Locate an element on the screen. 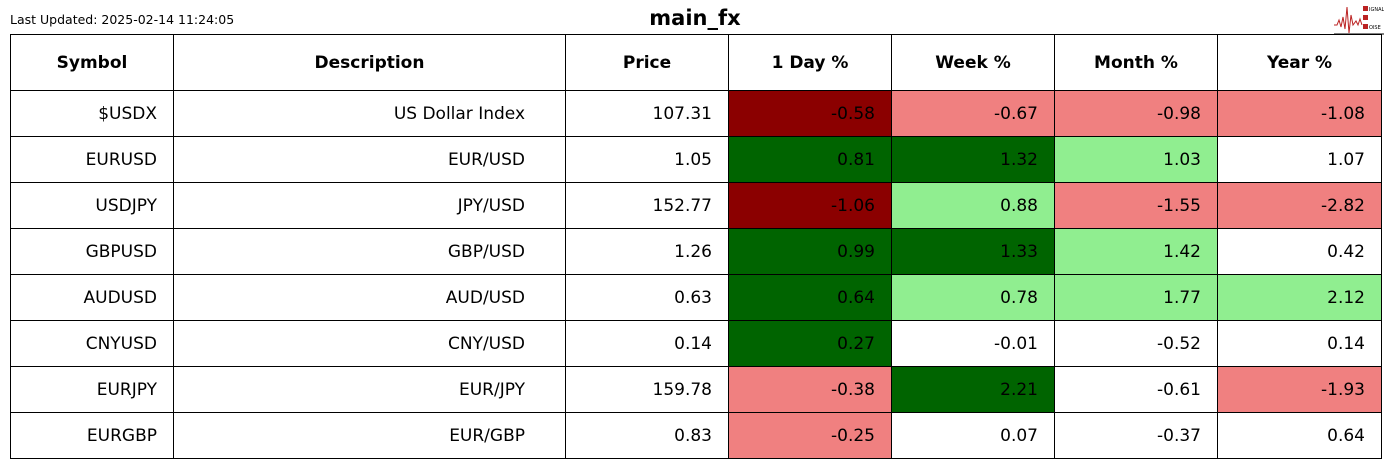 Image resolution: width=1390 pixels, height=470 pixels. change-cell: 1.32 is located at coordinates (973, 159).